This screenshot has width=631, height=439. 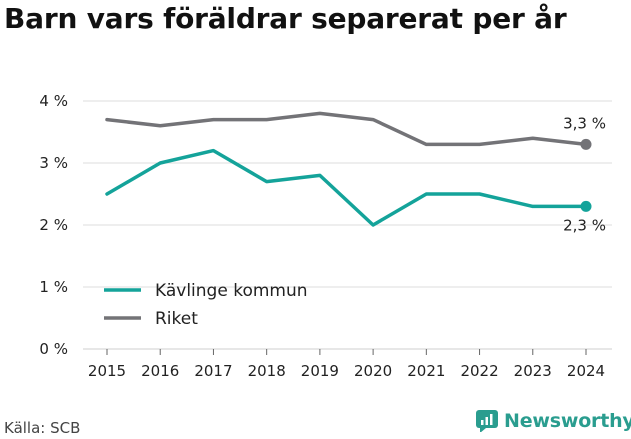 I want to click on brand-logo: Newsworthy, so click(x=553, y=421).